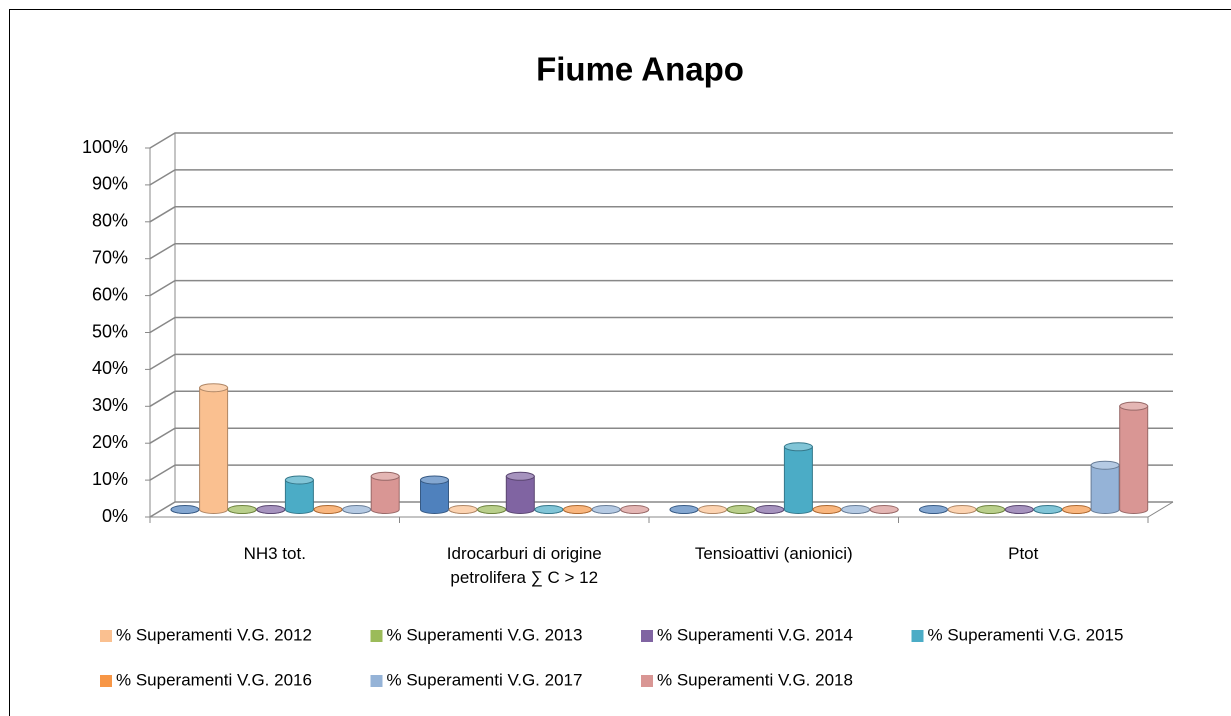 The height and width of the screenshot is (716, 1231). What do you see at coordinates (755, 634) in the screenshot?
I see `legend-label: % Superamenti V.G. 2014` at bounding box center [755, 634].